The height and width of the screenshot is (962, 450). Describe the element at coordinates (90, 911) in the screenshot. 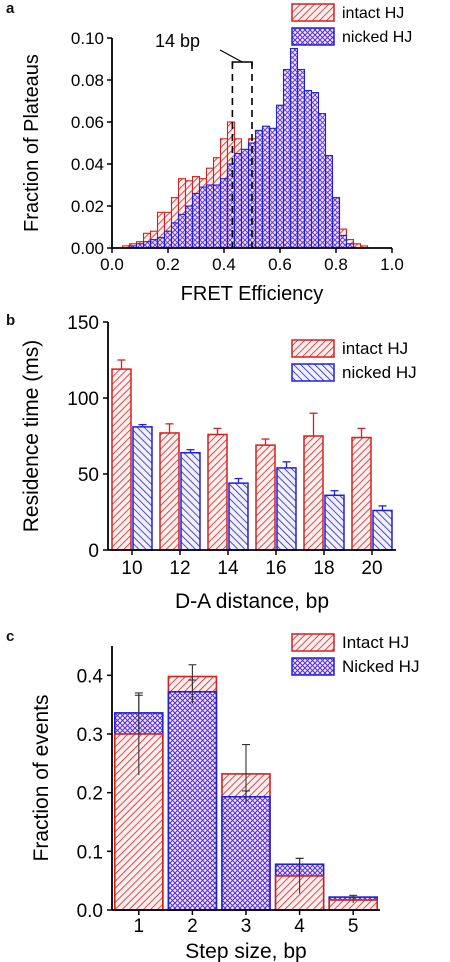

I see `y-tick-label: 0.0` at that location.